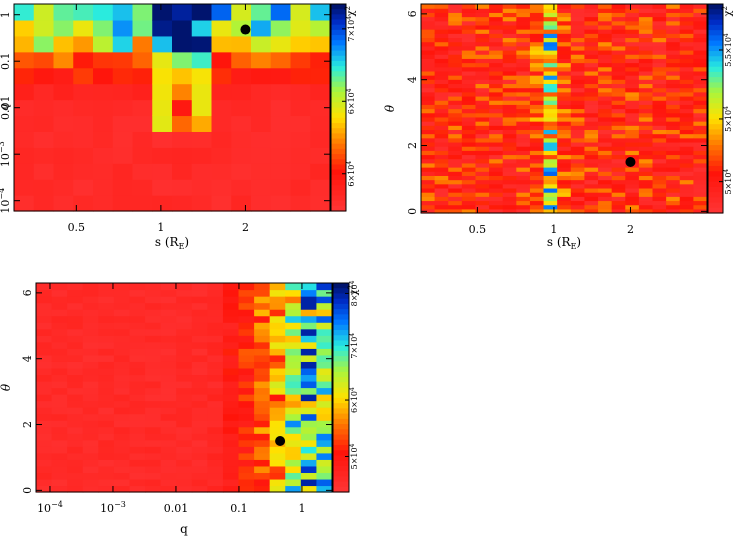  Describe the element at coordinates (351, 101) in the screenshot. I see `colorbar-tick-label: 6×104` at that location.